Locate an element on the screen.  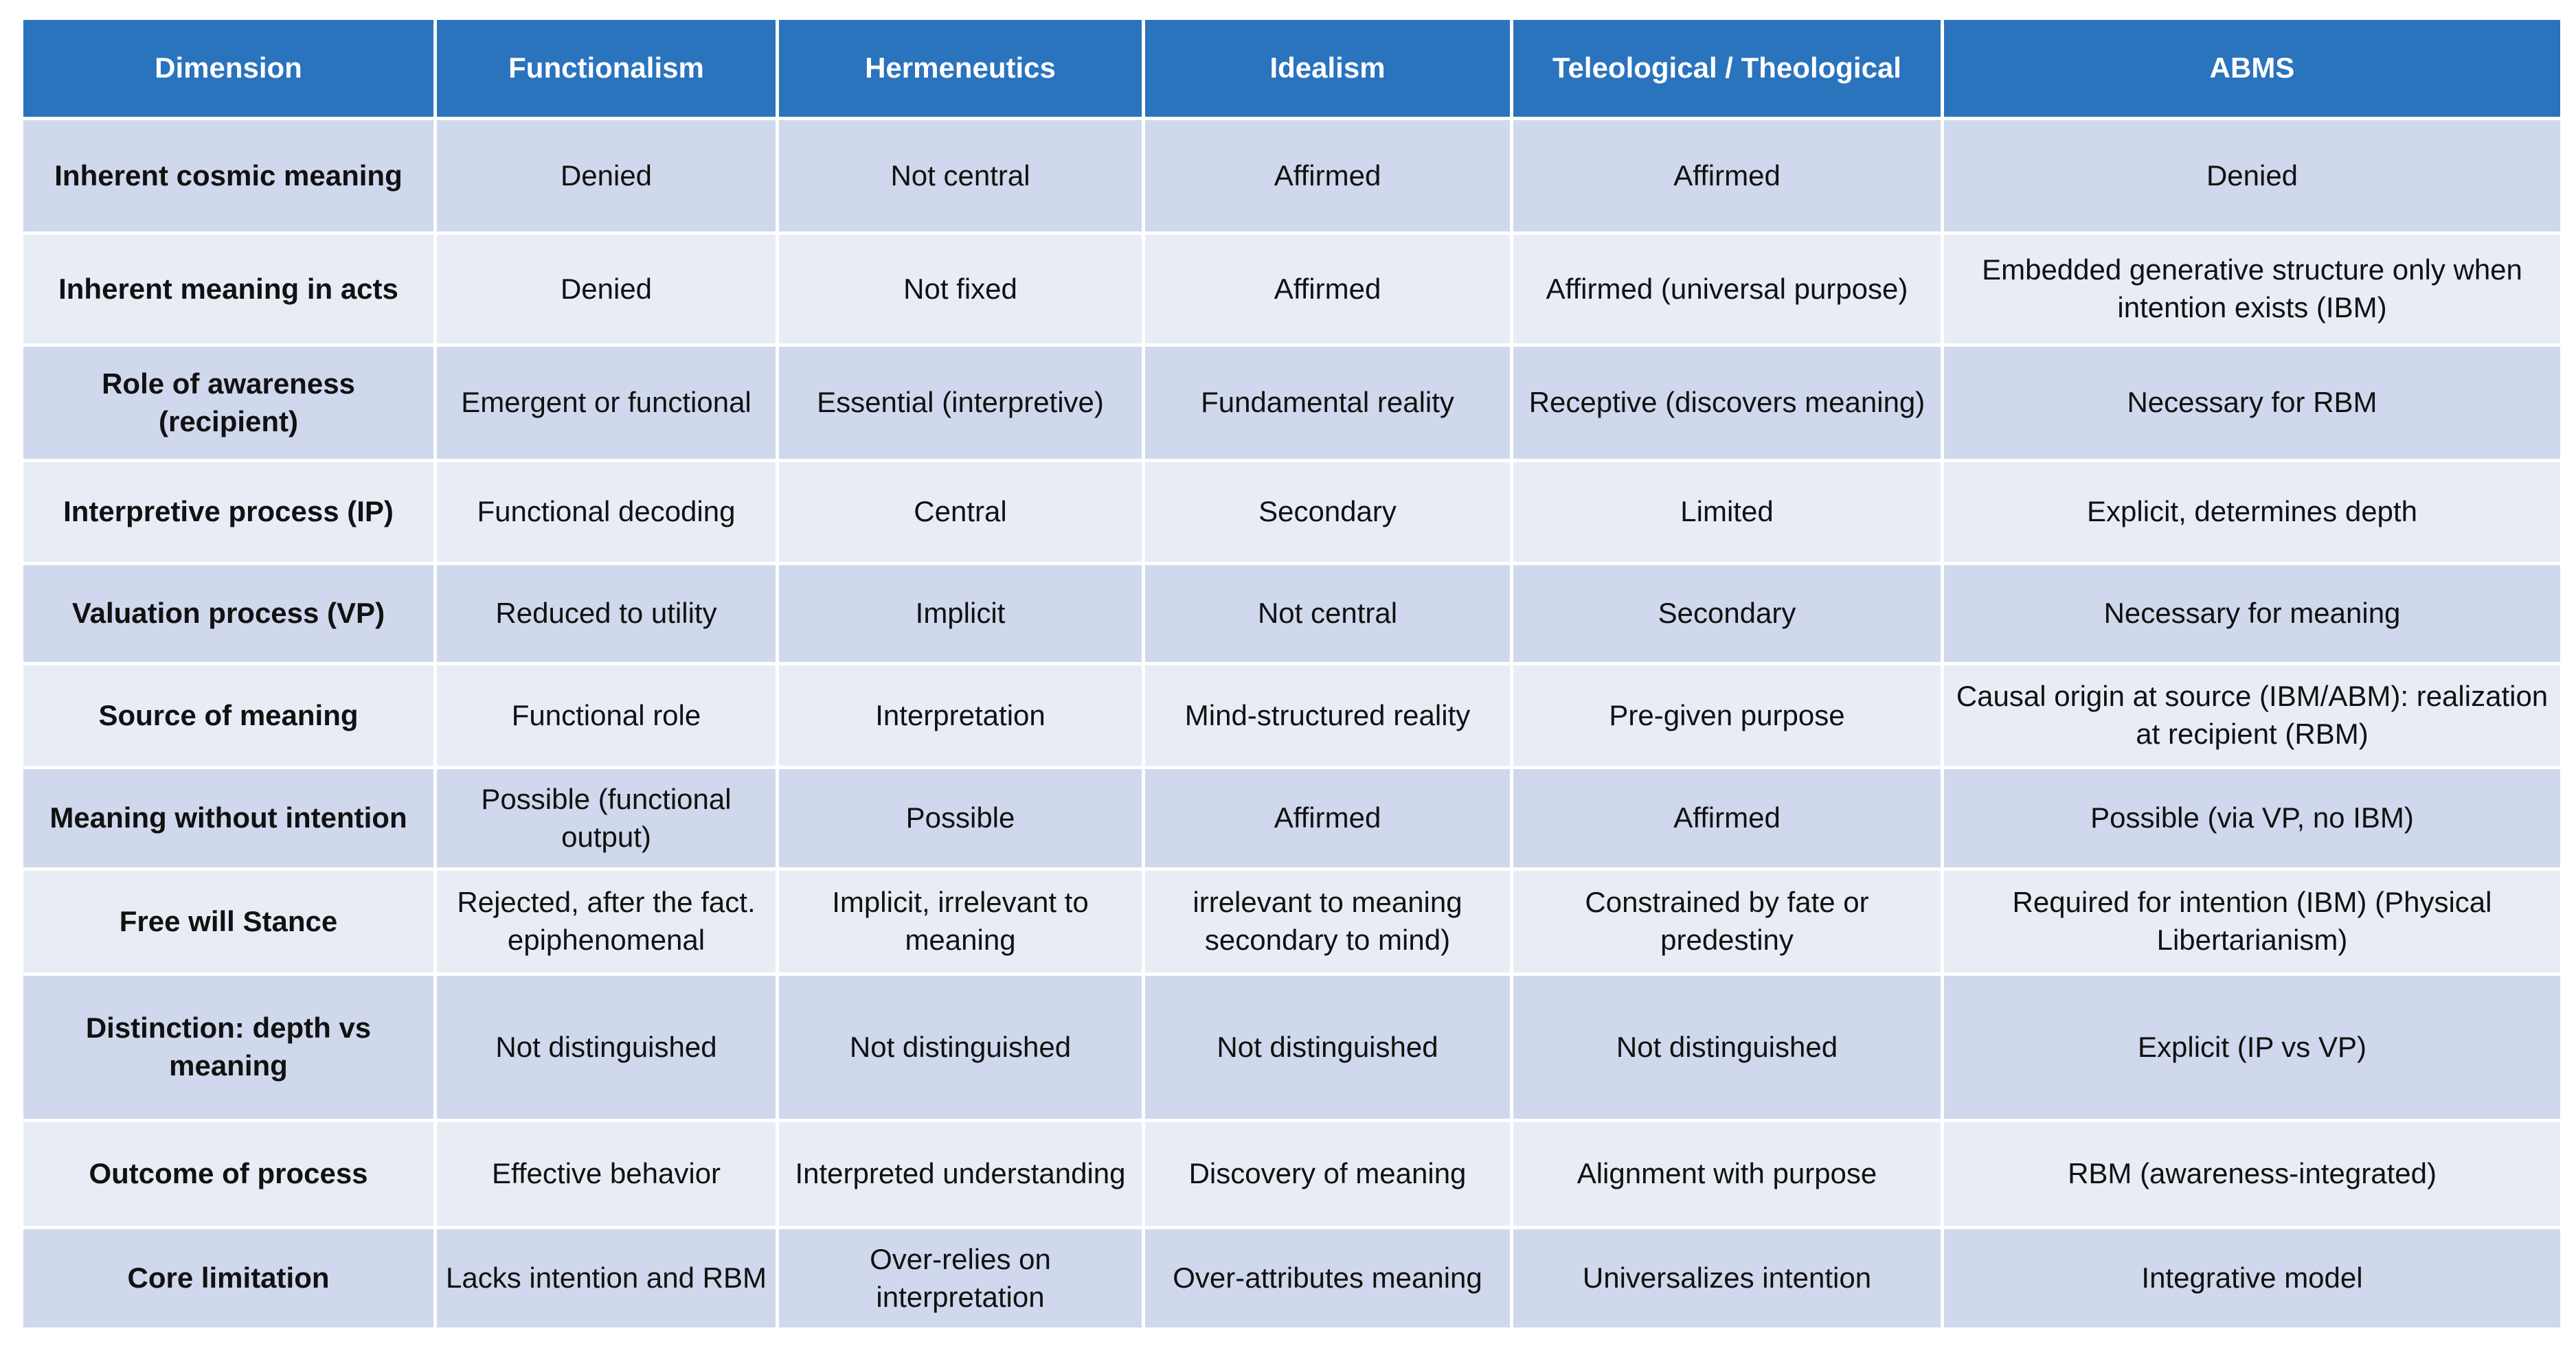
row-label: Meaning without intention is located at coordinates (228, 818).